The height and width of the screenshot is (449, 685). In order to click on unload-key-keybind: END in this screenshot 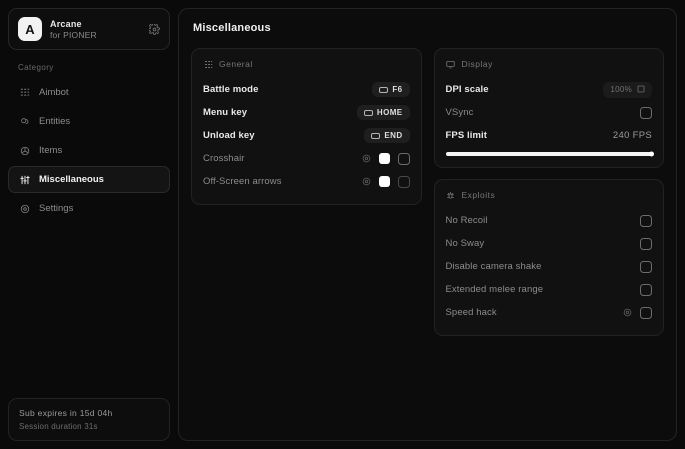, I will do `click(387, 135)`.